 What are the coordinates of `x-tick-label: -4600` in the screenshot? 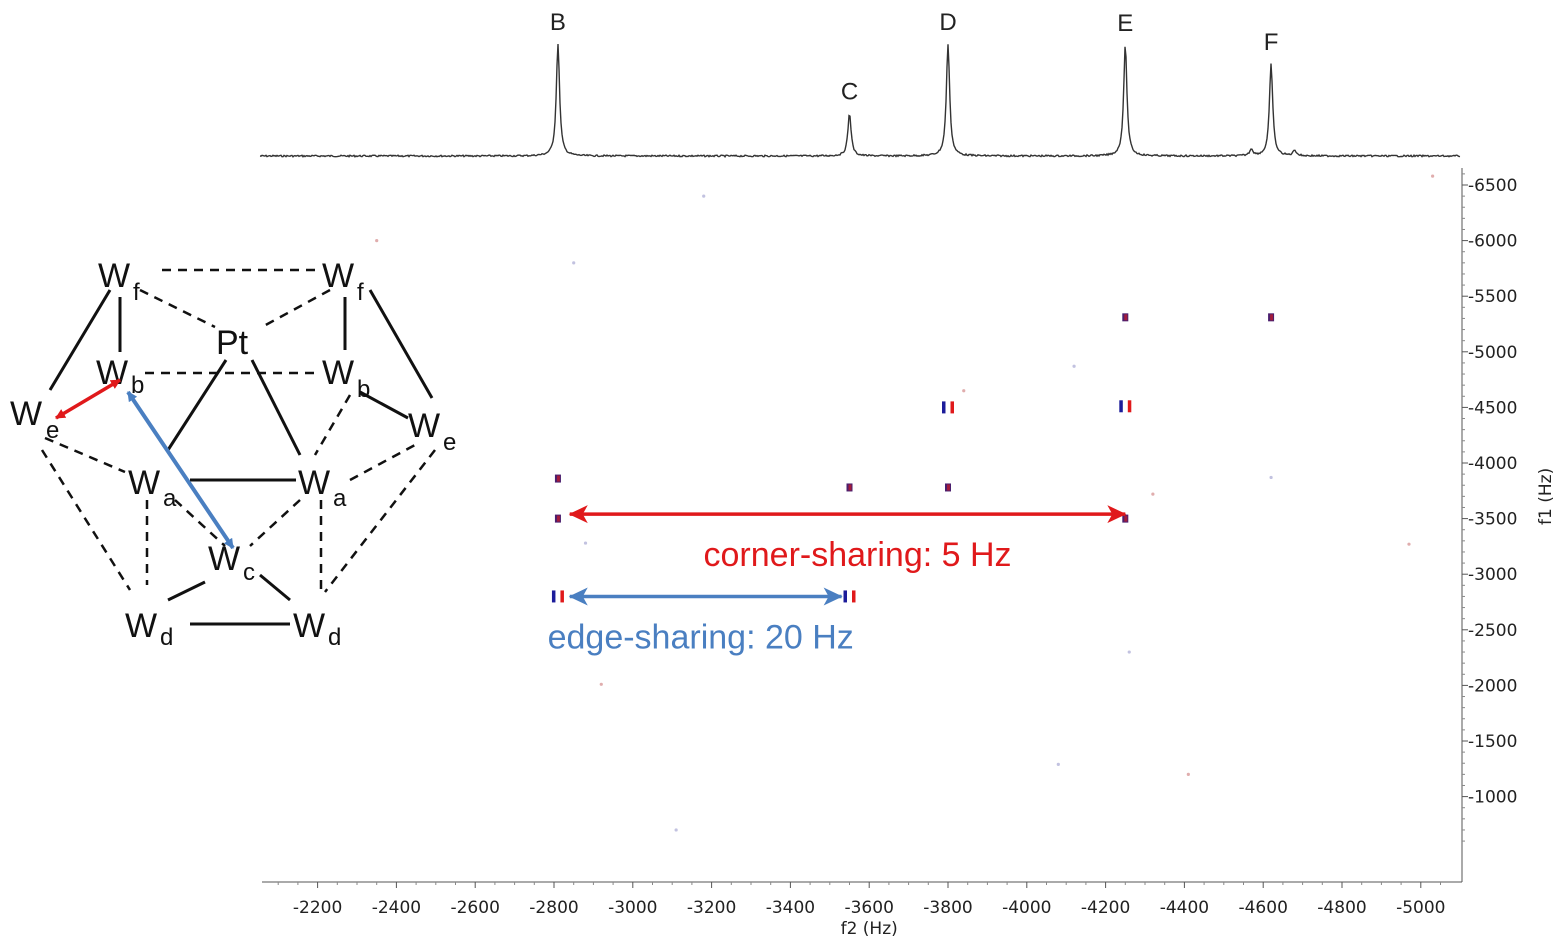 It's located at (1262, 908).